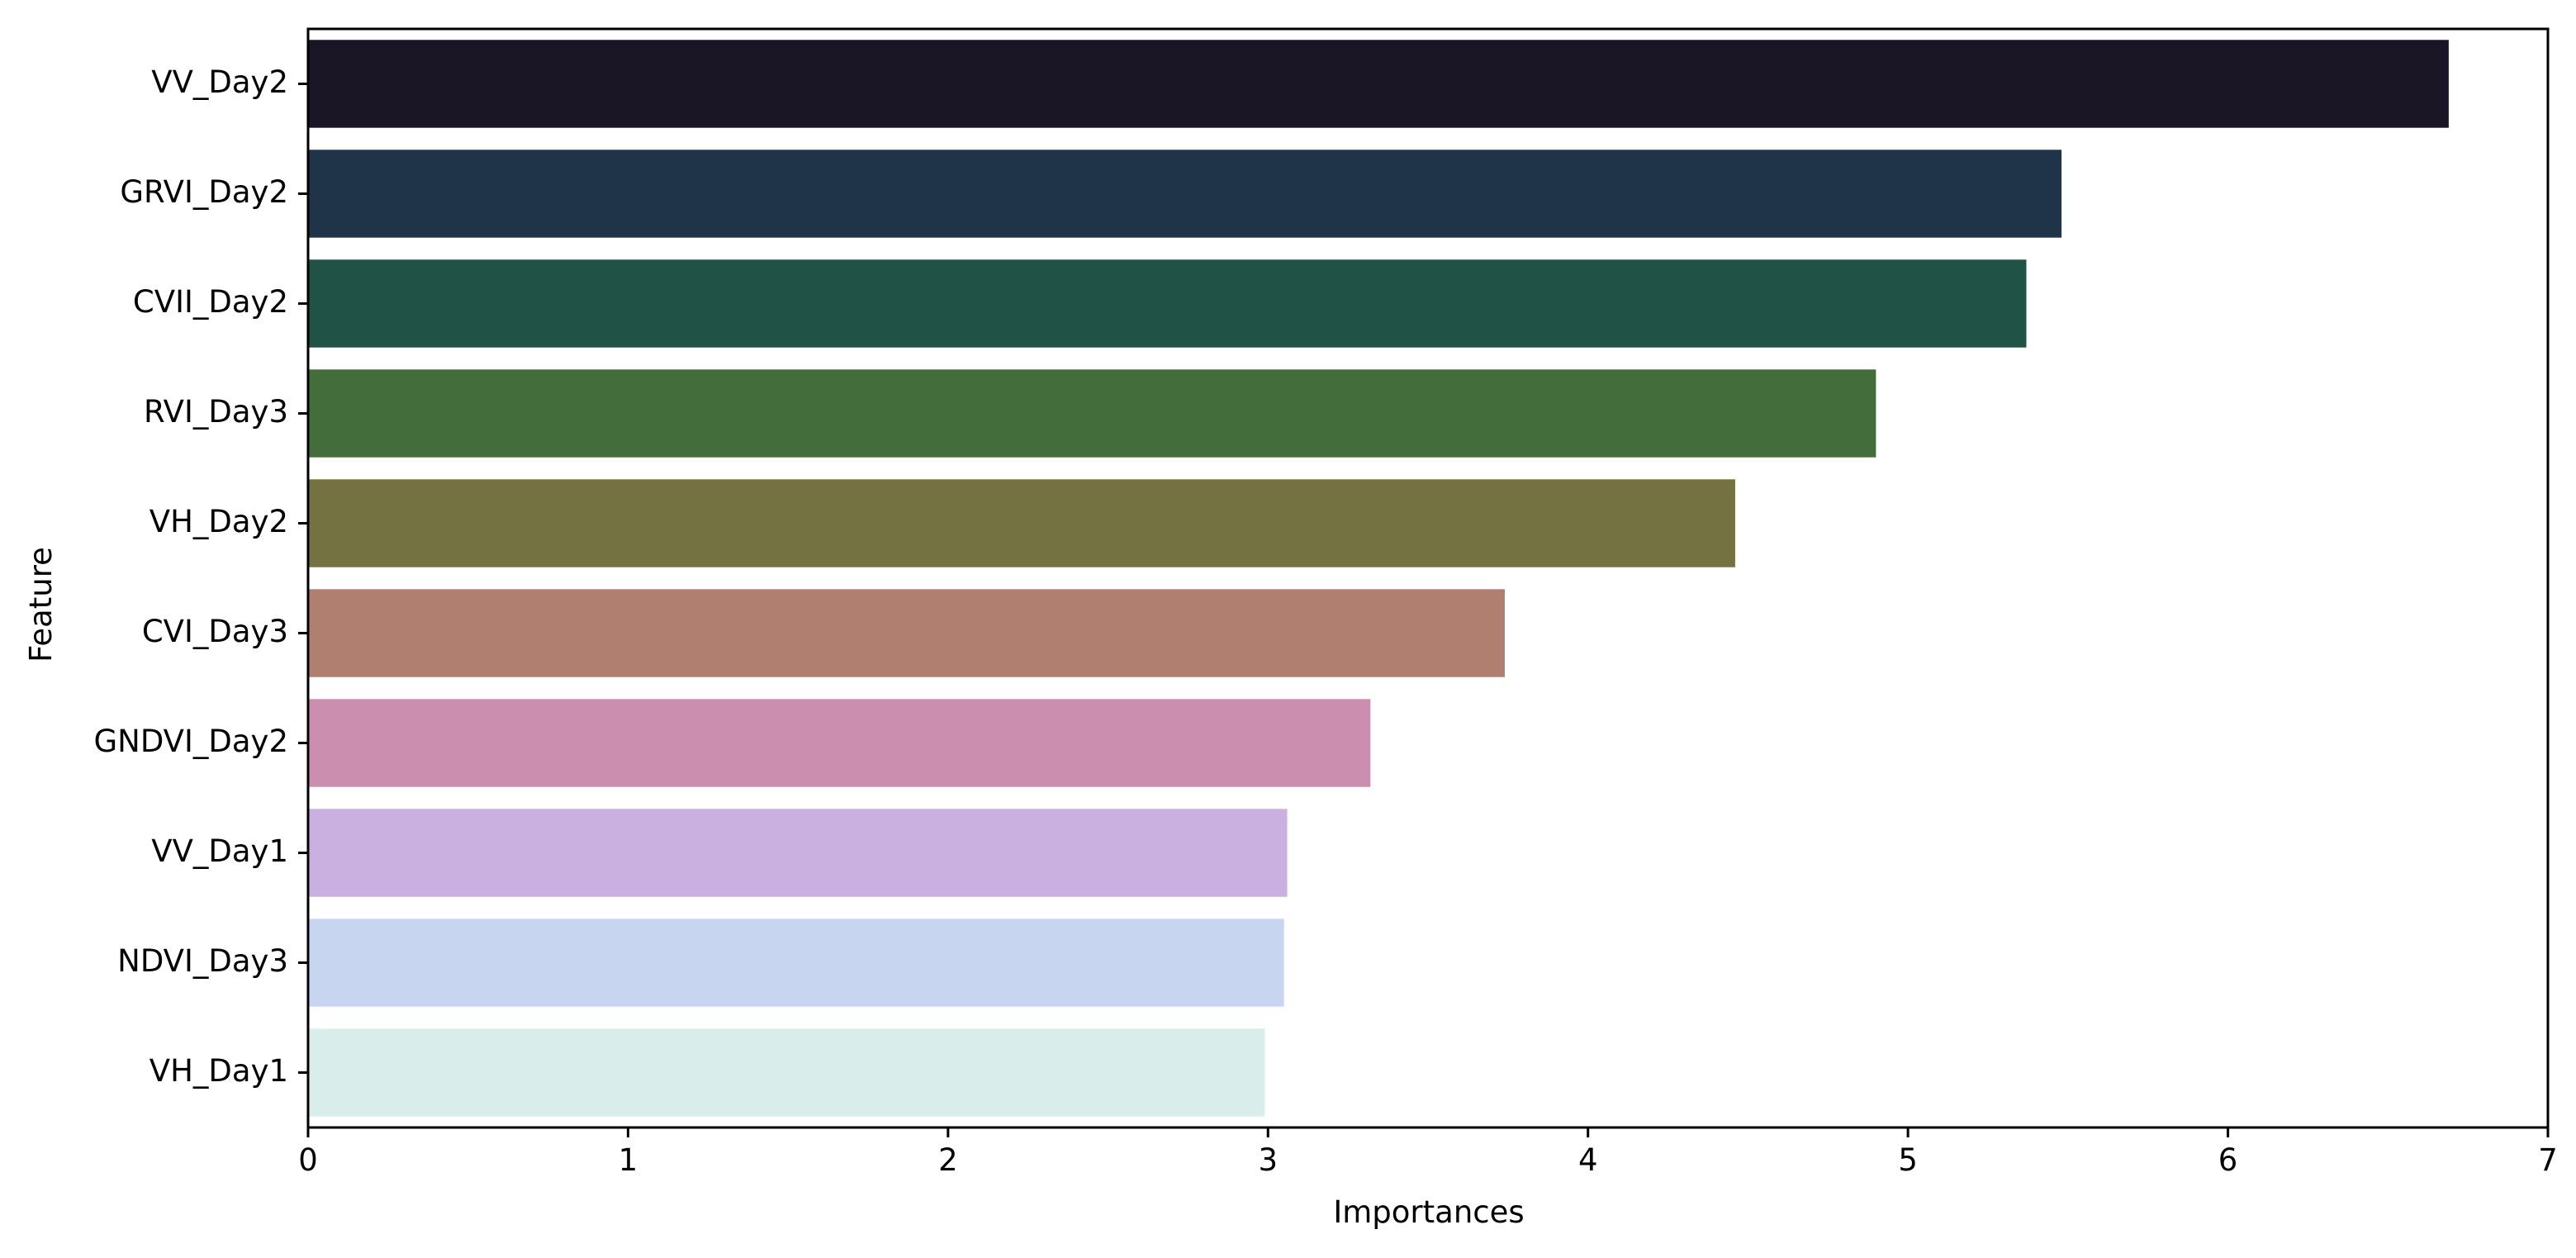 The height and width of the screenshot is (1258, 2576). What do you see at coordinates (948, 1160) in the screenshot?
I see `x-tick-label: 2` at bounding box center [948, 1160].